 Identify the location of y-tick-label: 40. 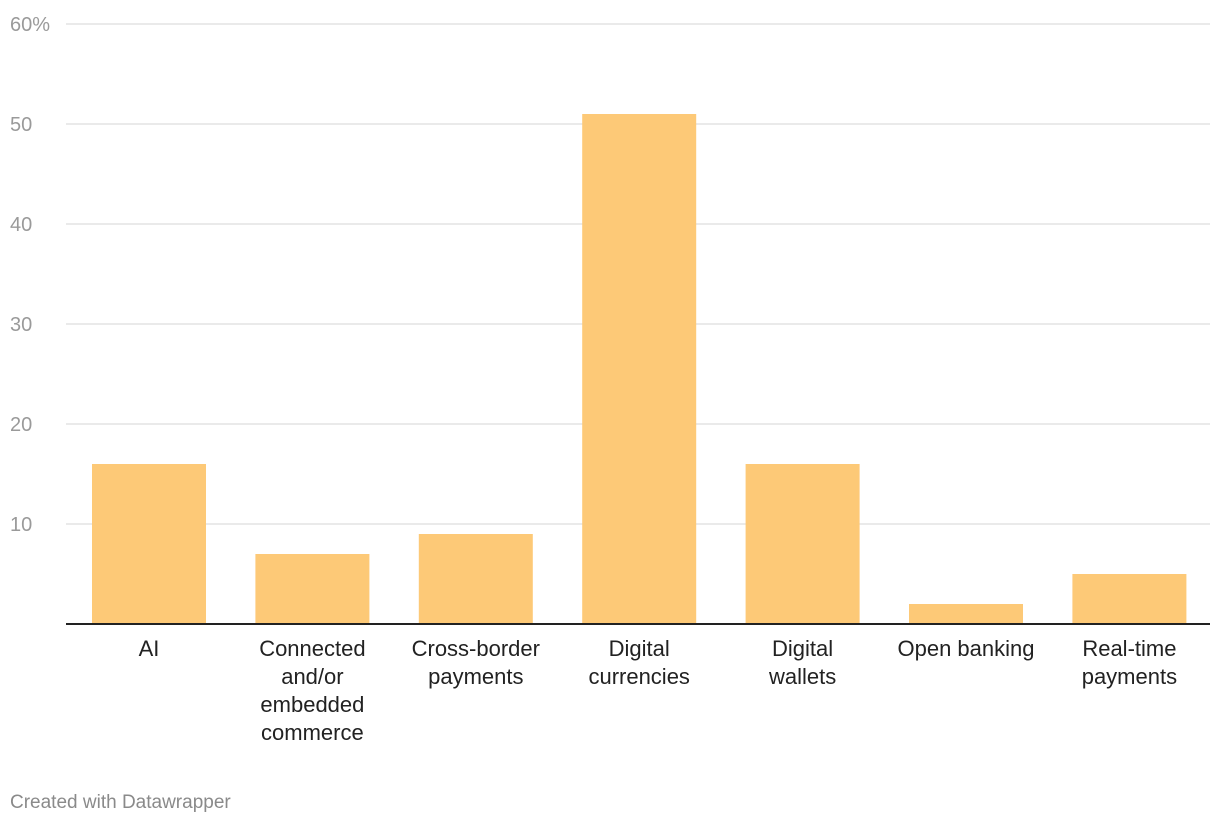
(21, 225).